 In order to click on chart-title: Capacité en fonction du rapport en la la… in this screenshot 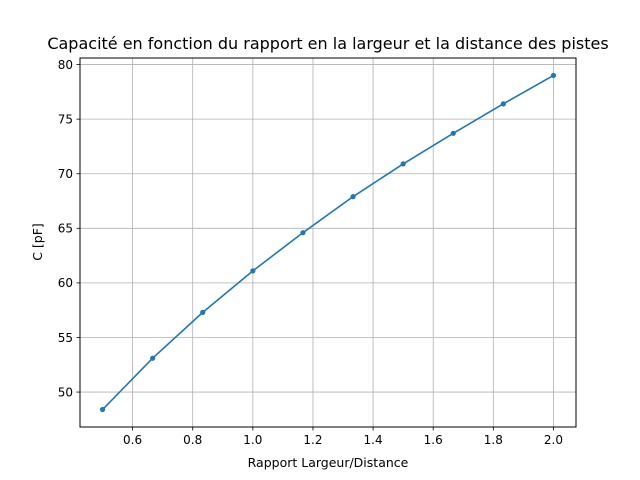, I will do `click(327, 43)`.